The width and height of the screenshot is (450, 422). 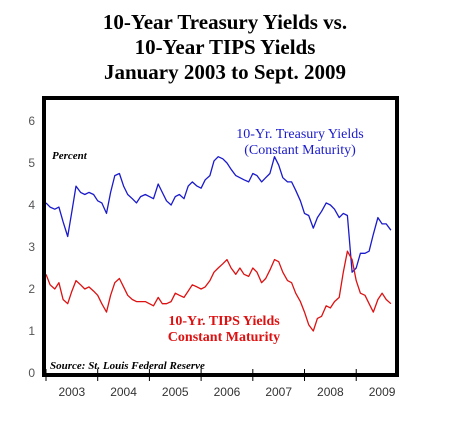 I want to click on y-tick-label: 2, so click(x=31, y=289).